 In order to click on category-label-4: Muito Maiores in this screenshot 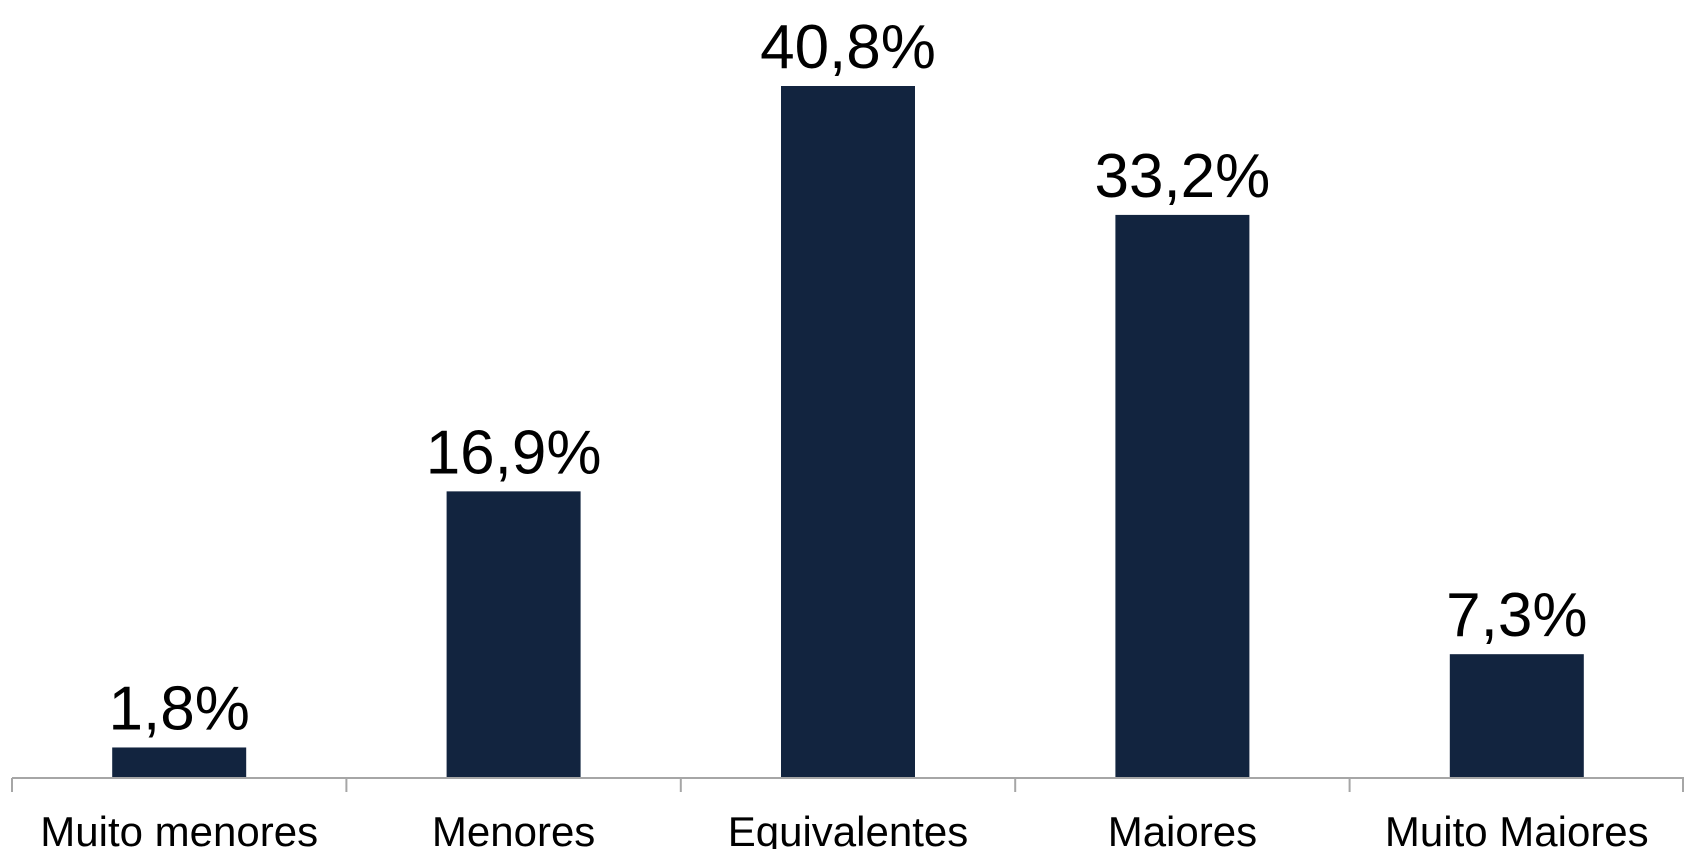, I will do `click(1517, 828)`.